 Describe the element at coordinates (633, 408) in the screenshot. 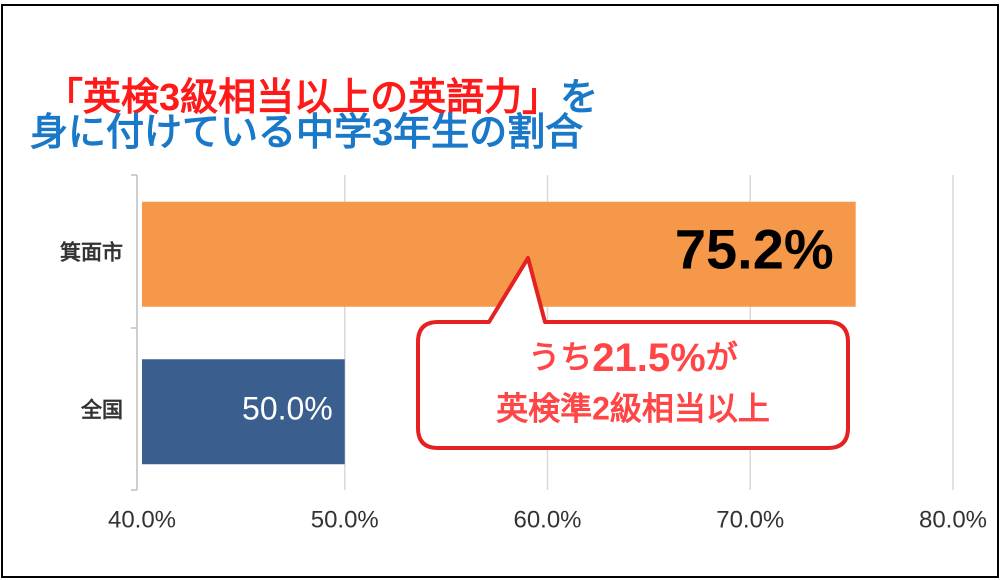

I see `annotation: 英検準2級相当以上` at that location.